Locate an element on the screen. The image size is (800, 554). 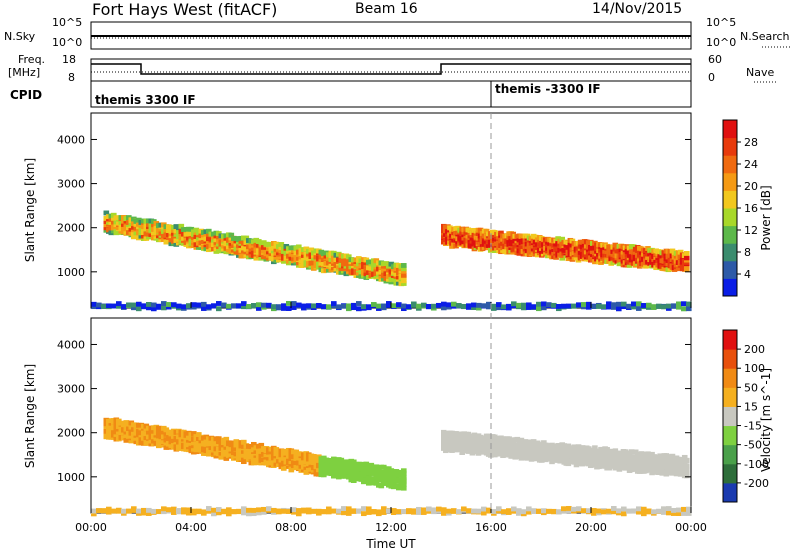
program-right: themis -3300 IF is located at coordinates (548, 89).